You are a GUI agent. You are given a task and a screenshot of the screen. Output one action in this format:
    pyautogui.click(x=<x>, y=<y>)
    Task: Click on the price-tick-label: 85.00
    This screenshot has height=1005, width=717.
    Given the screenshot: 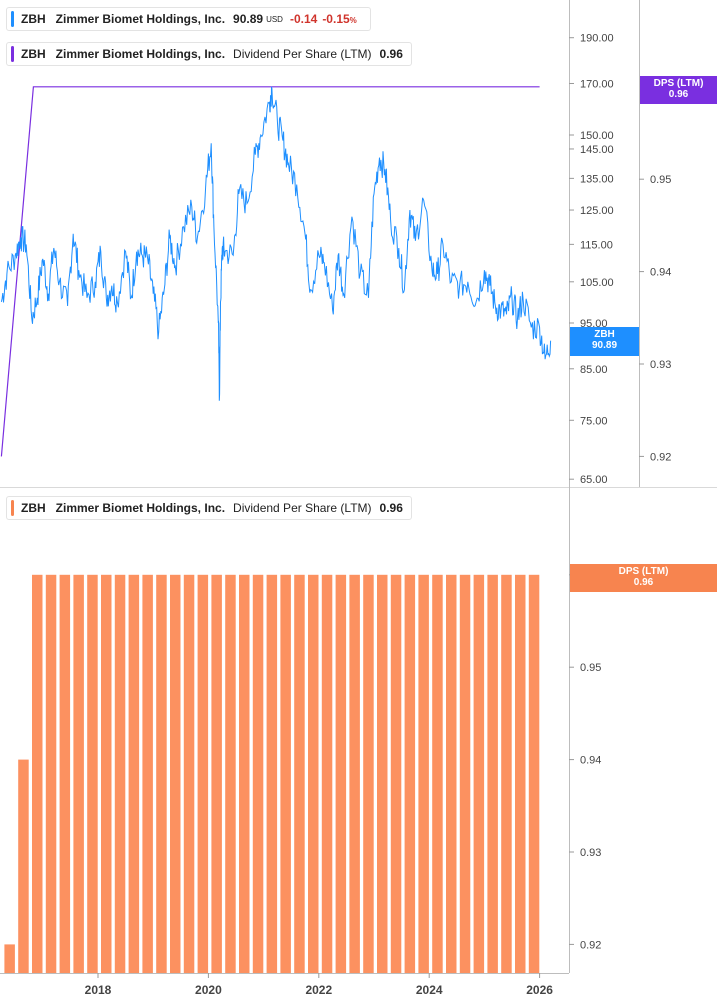 What is the action you would take?
    pyautogui.click(x=594, y=370)
    